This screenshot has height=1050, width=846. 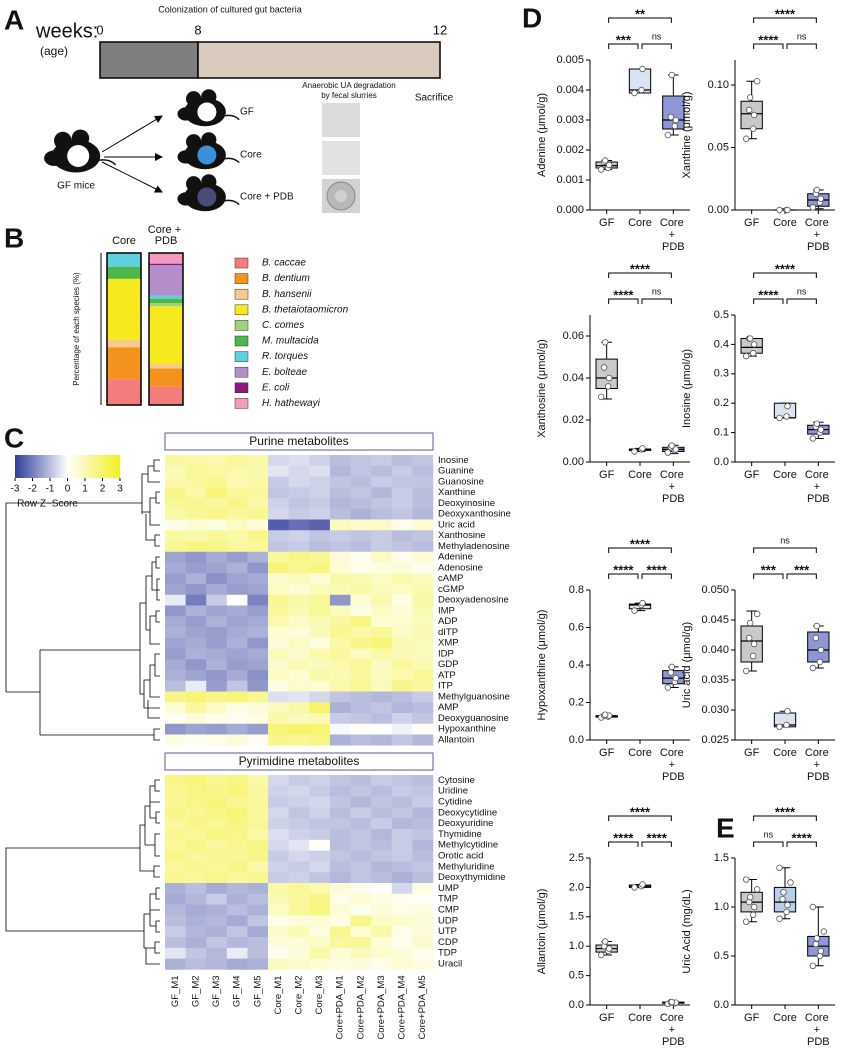 What do you see at coordinates (207, 197) in the screenshot?
I see `mouse-belly` at bounding box center [207, 197].